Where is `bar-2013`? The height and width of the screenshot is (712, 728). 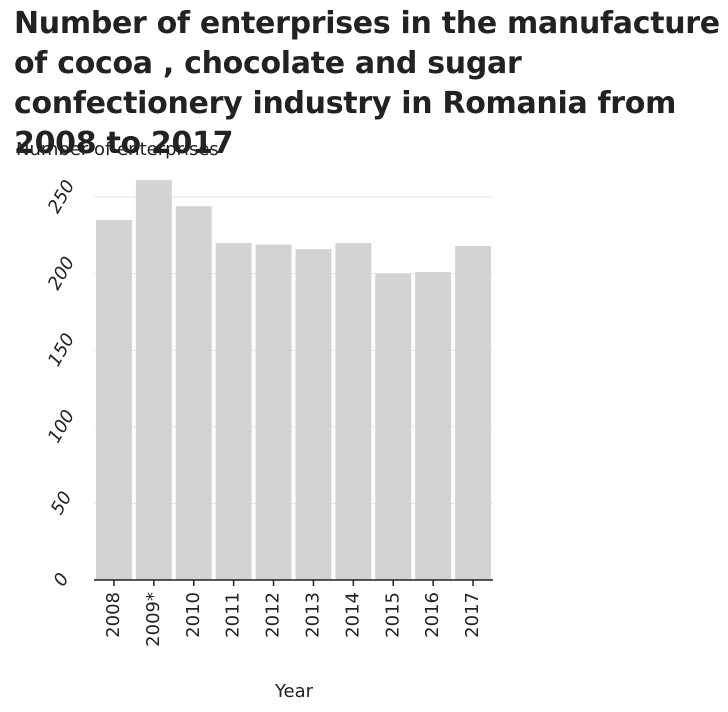
bar-2013 is located at coordinates (313, 414).